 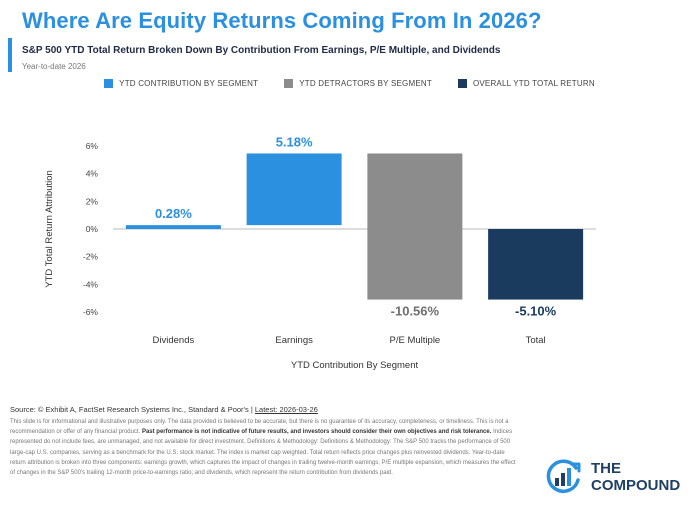 I want to click on x-axis-title: YTD Contribution By Segment, so click(x=355, y=365).